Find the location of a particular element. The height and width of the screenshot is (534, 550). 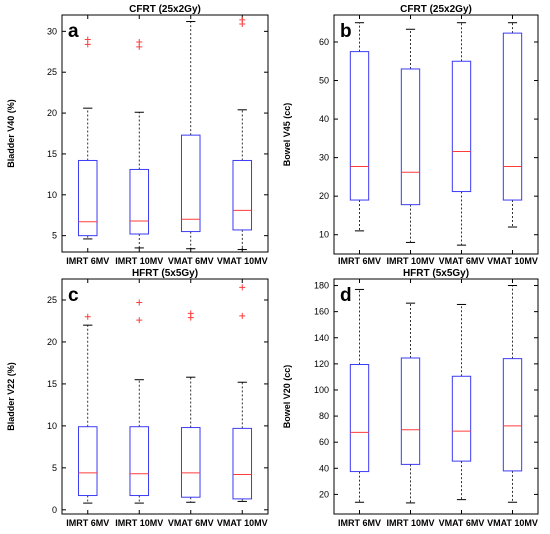

panel-letter: b is located at coordinates (346, 31).